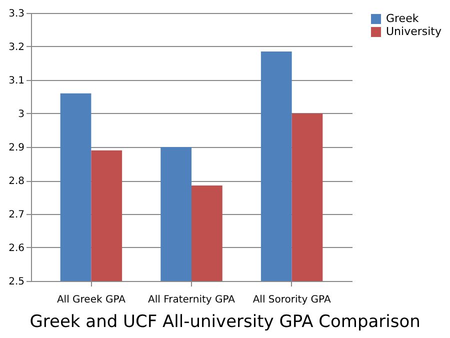 This screenshot has height=338, width=450. I want to click on y-tick-label: 2.9, so click(16, 148).